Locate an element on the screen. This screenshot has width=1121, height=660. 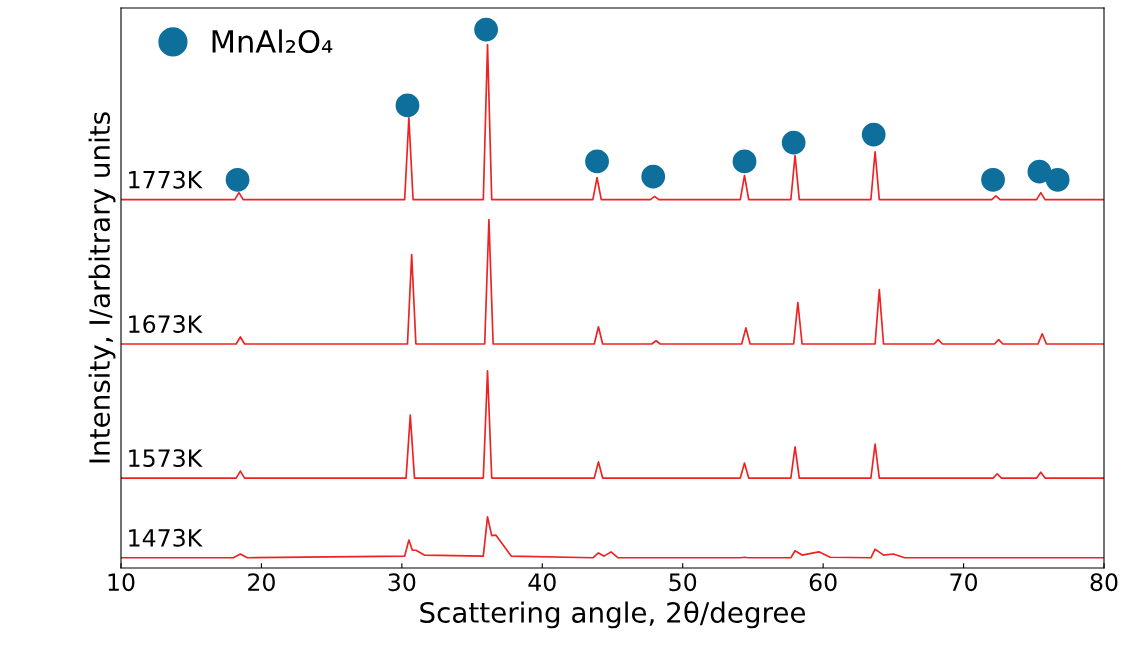
series-label: 1473K is located at coordinates (166, 537).